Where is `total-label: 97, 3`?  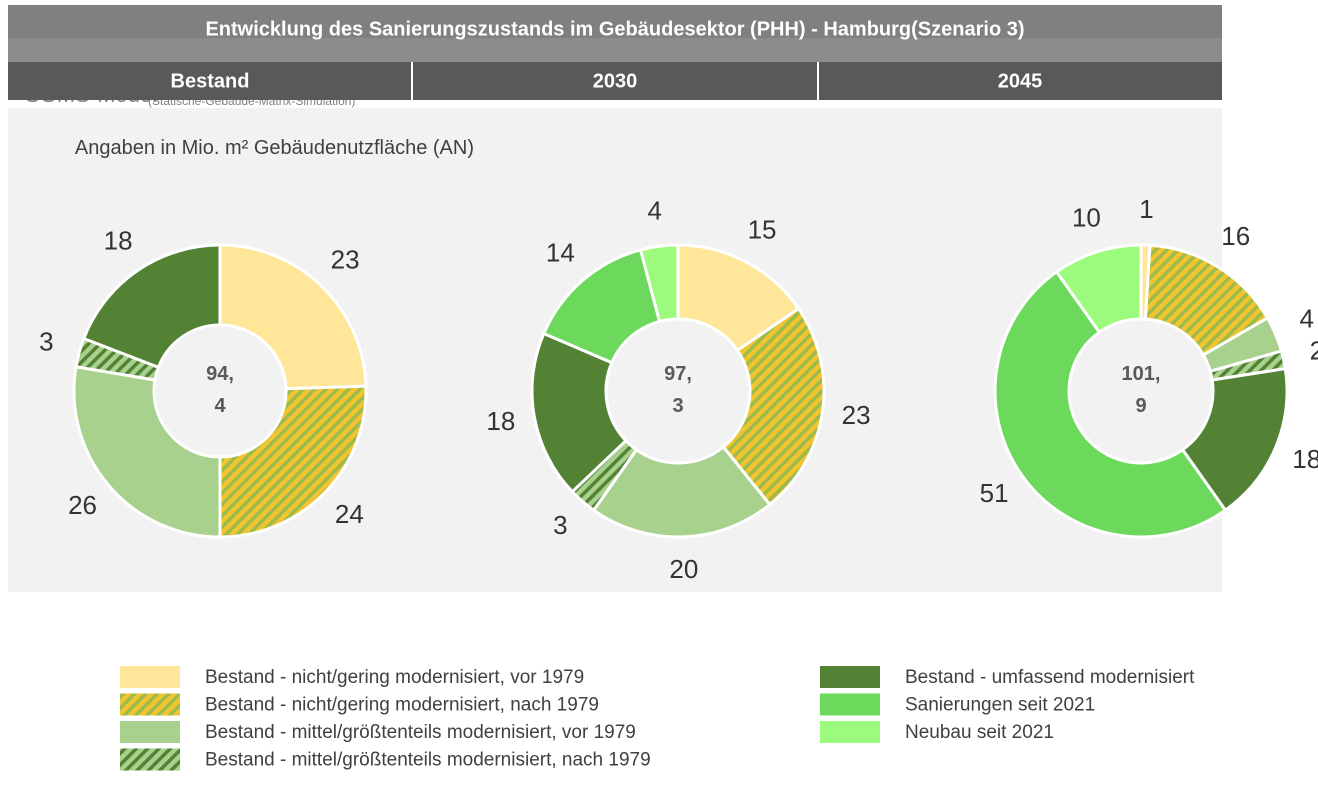 total-label: 97, 3 is located at coordinates (678, 390).